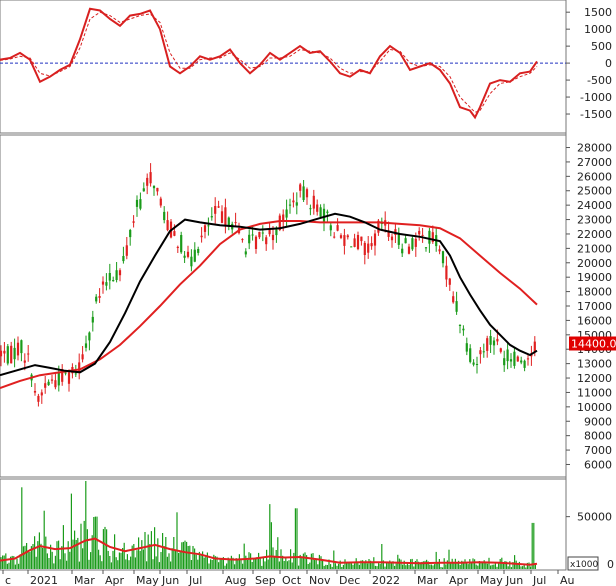  I want to click on price-tick-label: 18000, so click(594, 292).